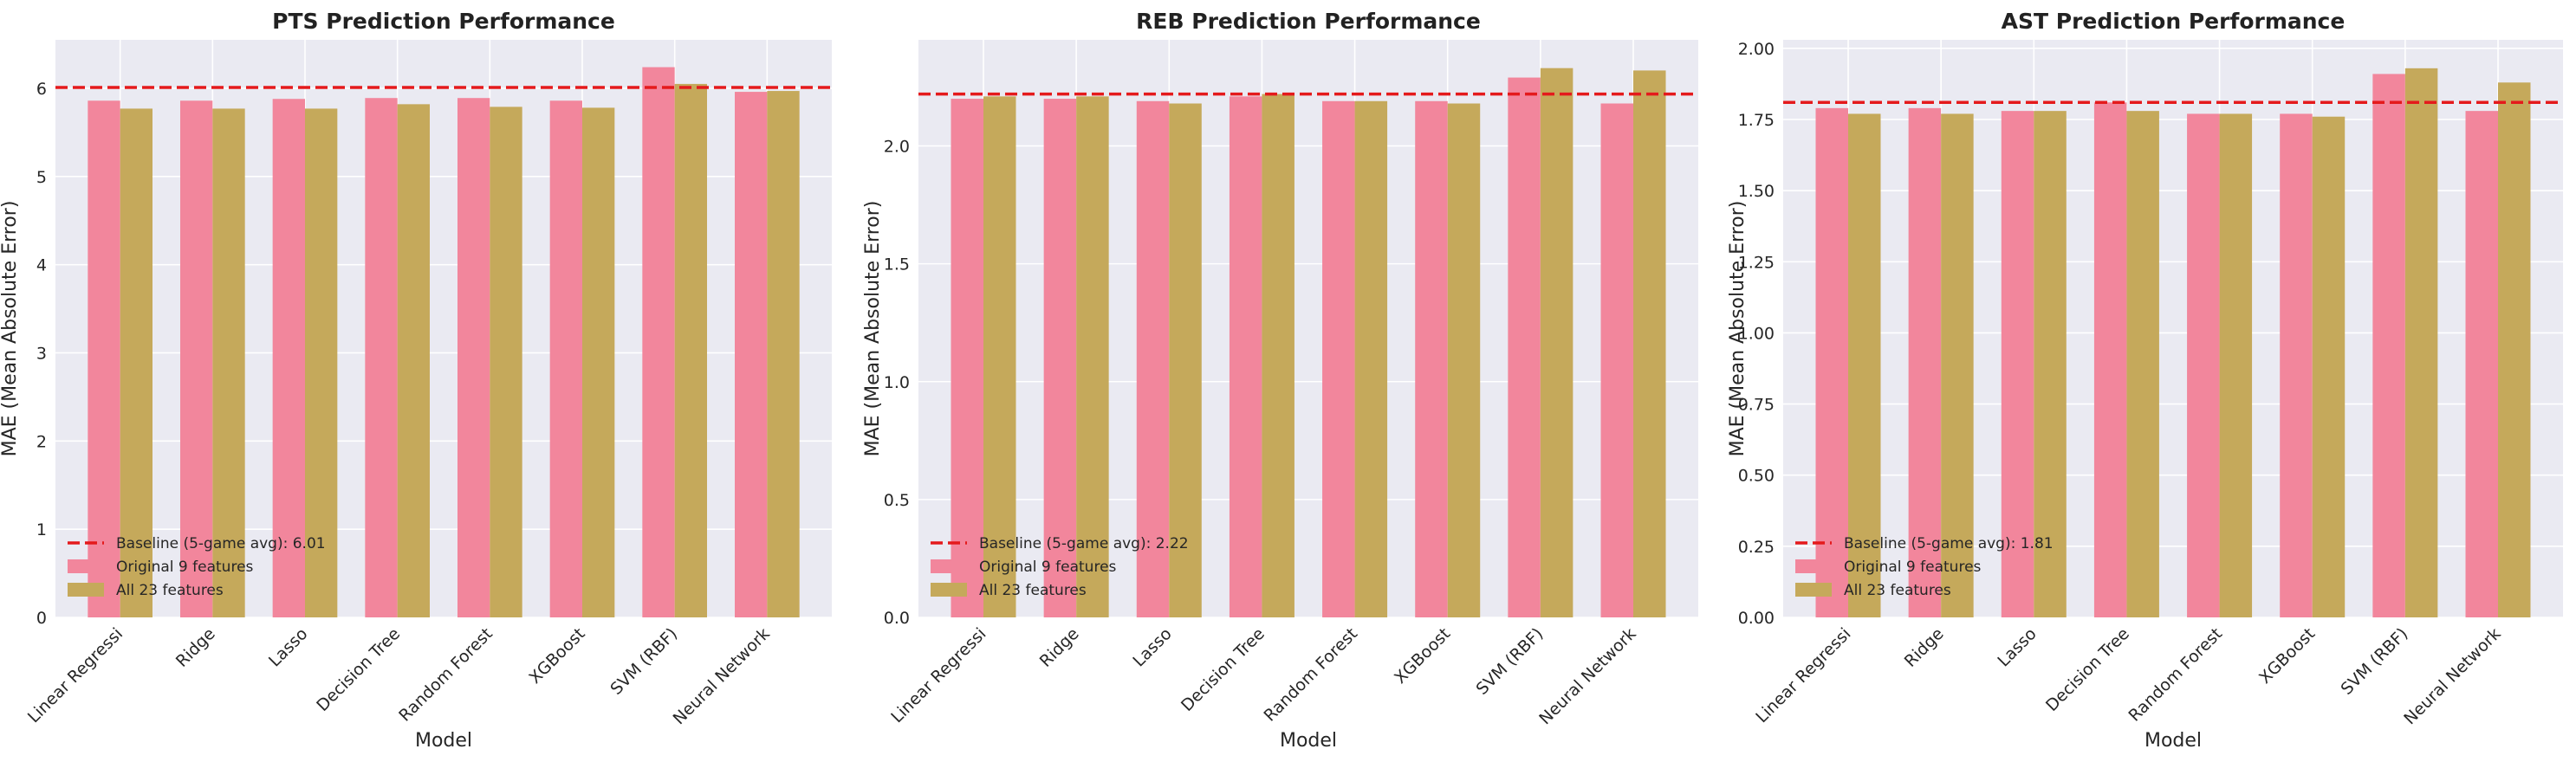  I want to click on y-tick-label: 1.50, so click(1757, 192).